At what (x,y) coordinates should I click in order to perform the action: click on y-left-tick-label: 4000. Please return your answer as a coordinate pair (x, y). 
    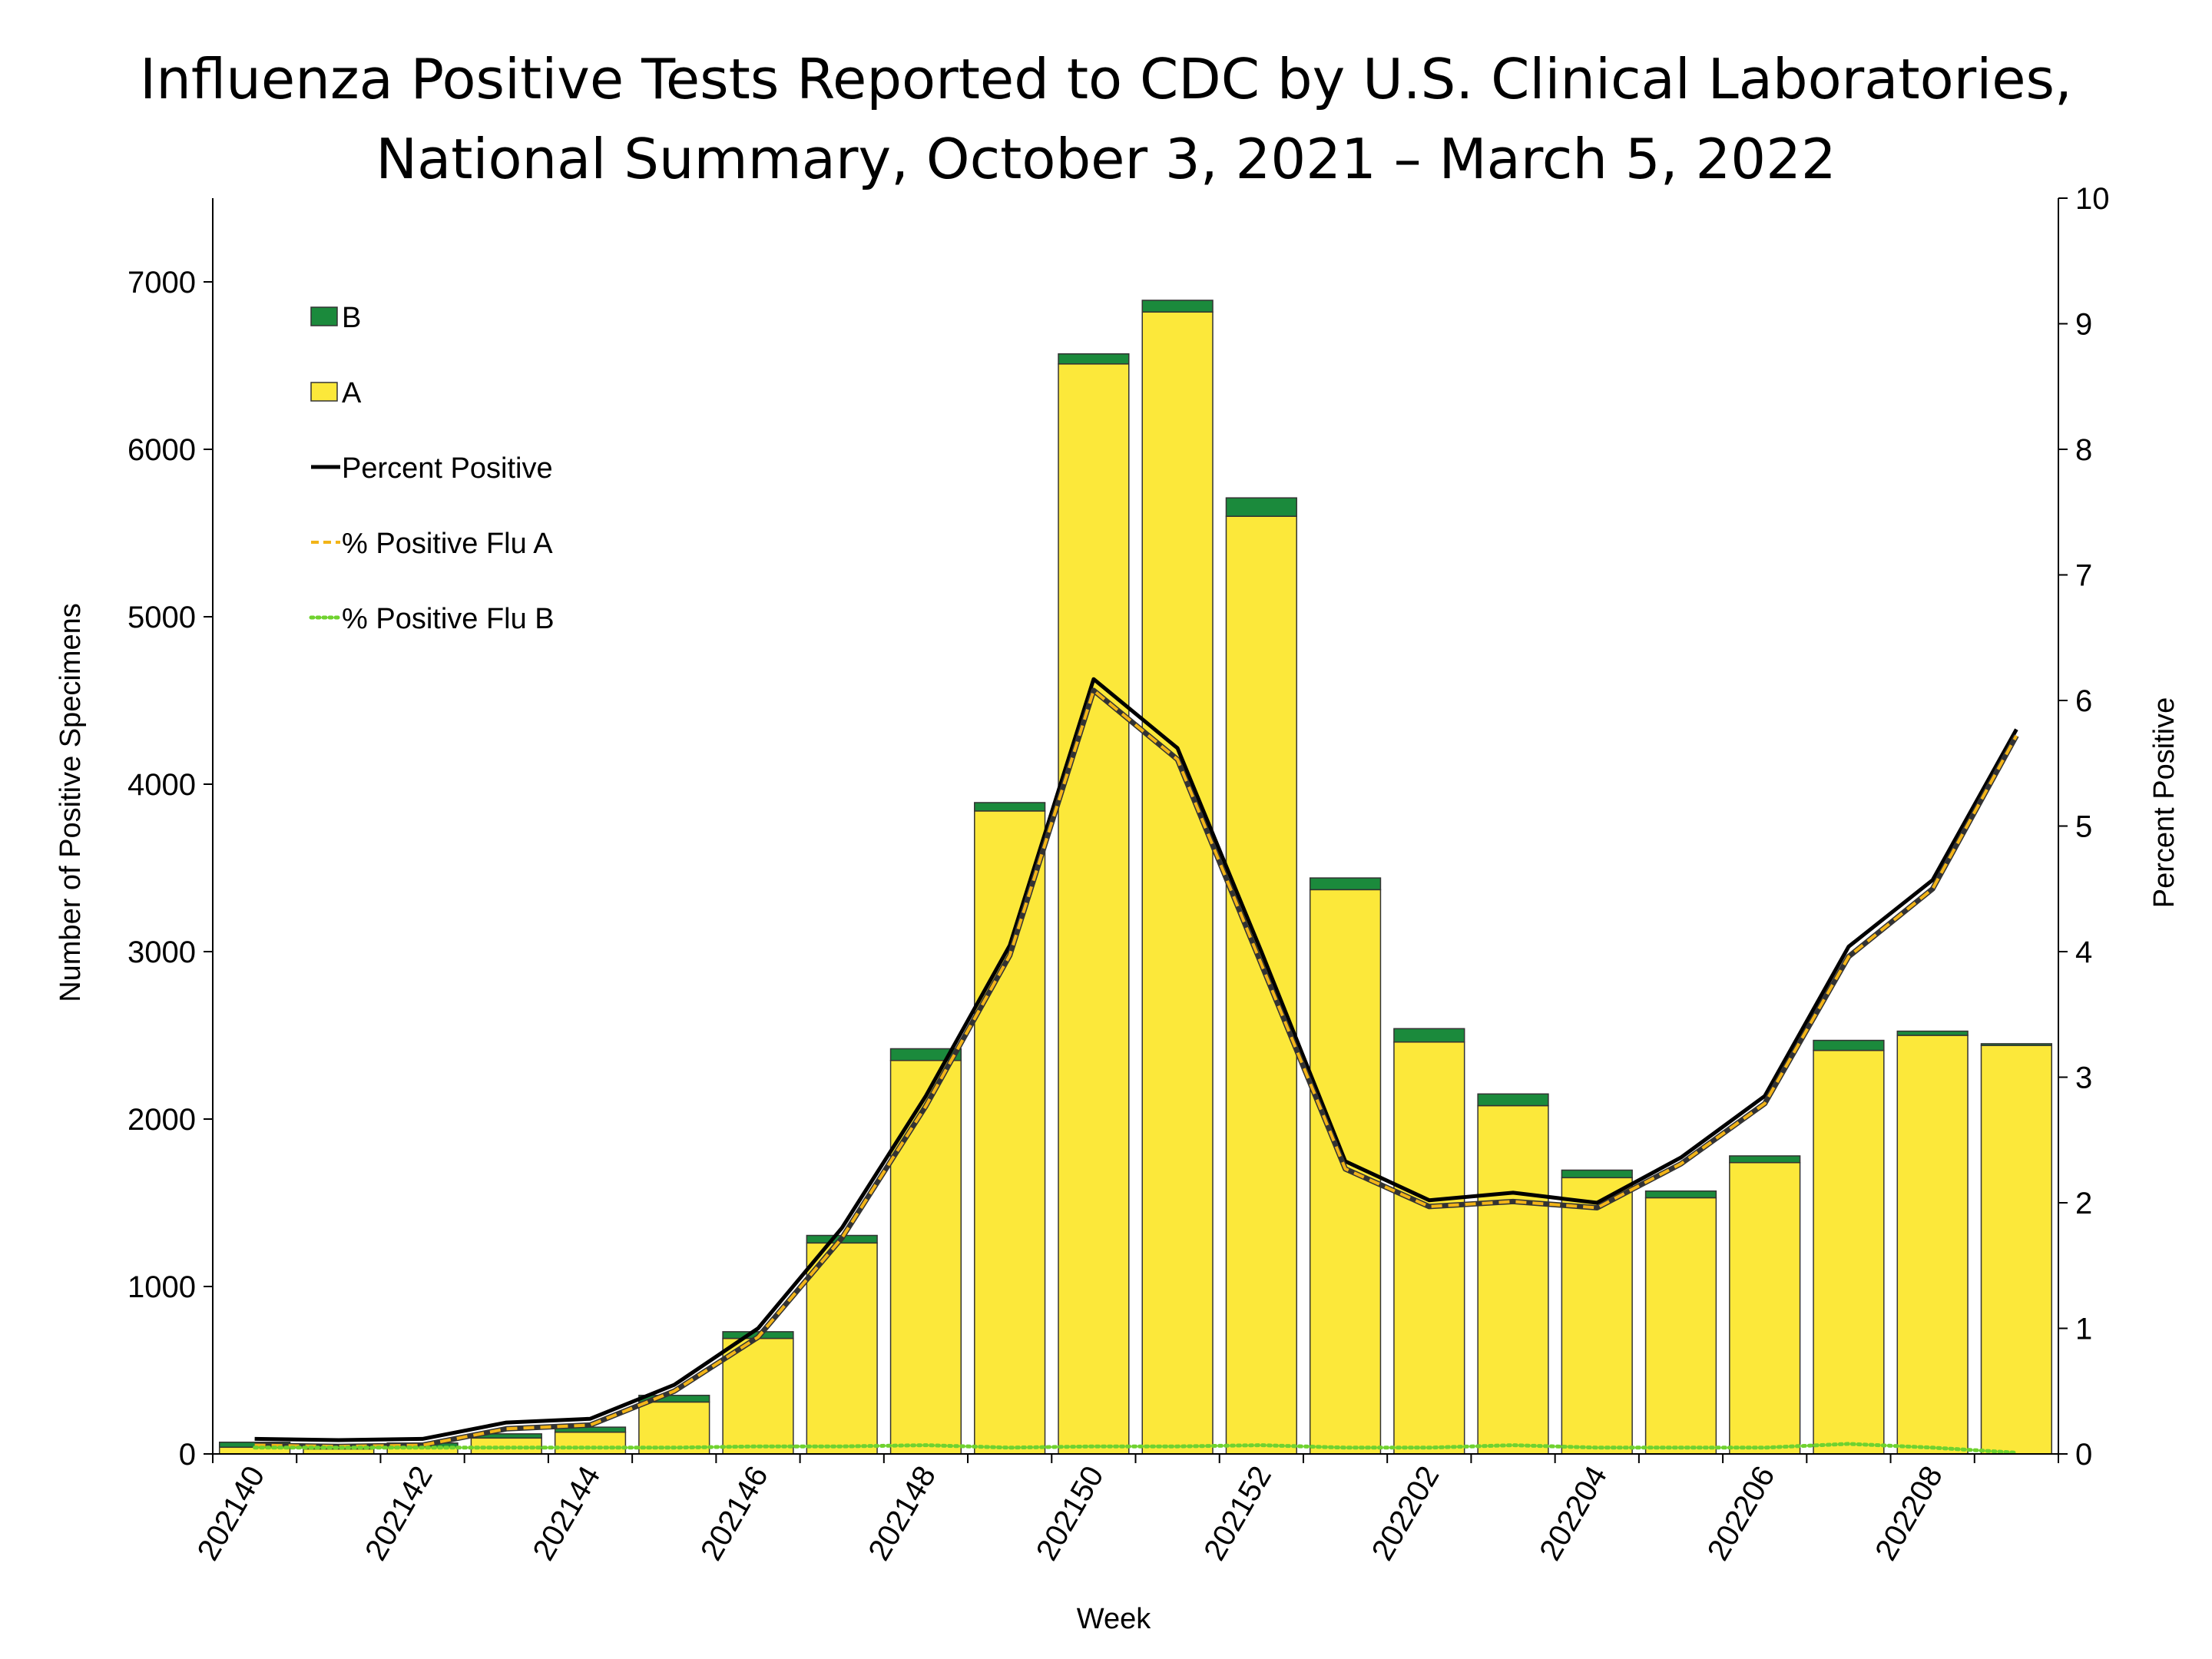
    Looking at the image, I should click on (161, 785).